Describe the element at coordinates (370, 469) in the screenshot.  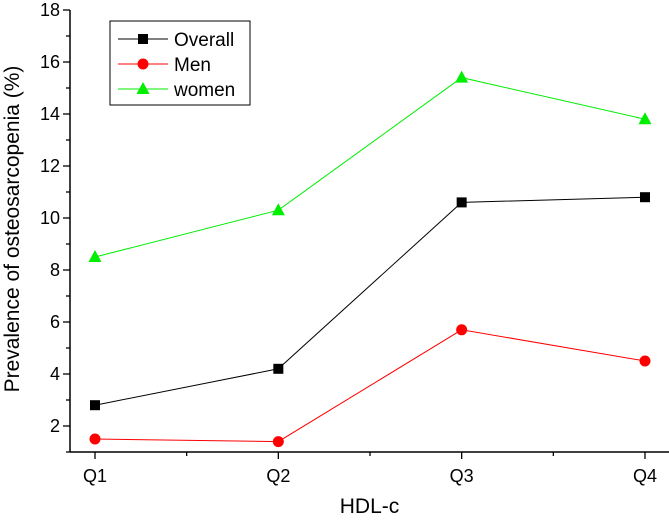
I see `x-axis-ticks: Q1 Q2 Q3 Q4` at that location.